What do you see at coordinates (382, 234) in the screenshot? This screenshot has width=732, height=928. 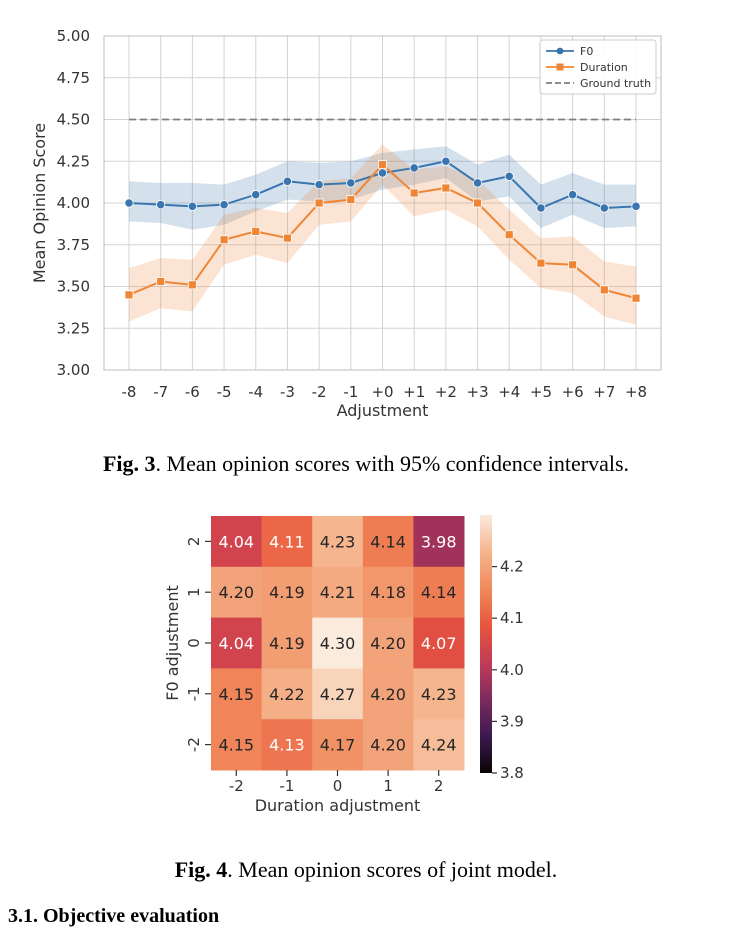 I see `confidence-band-duration` at bounding box center [382, 234].